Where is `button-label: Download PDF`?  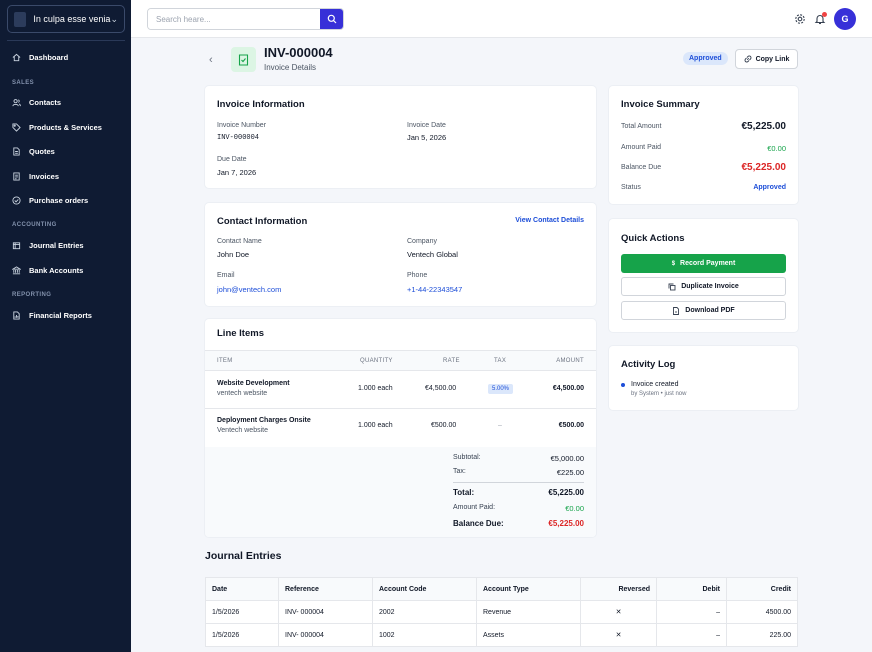 button-label: Download PDF is located at coordinates (710, 310).